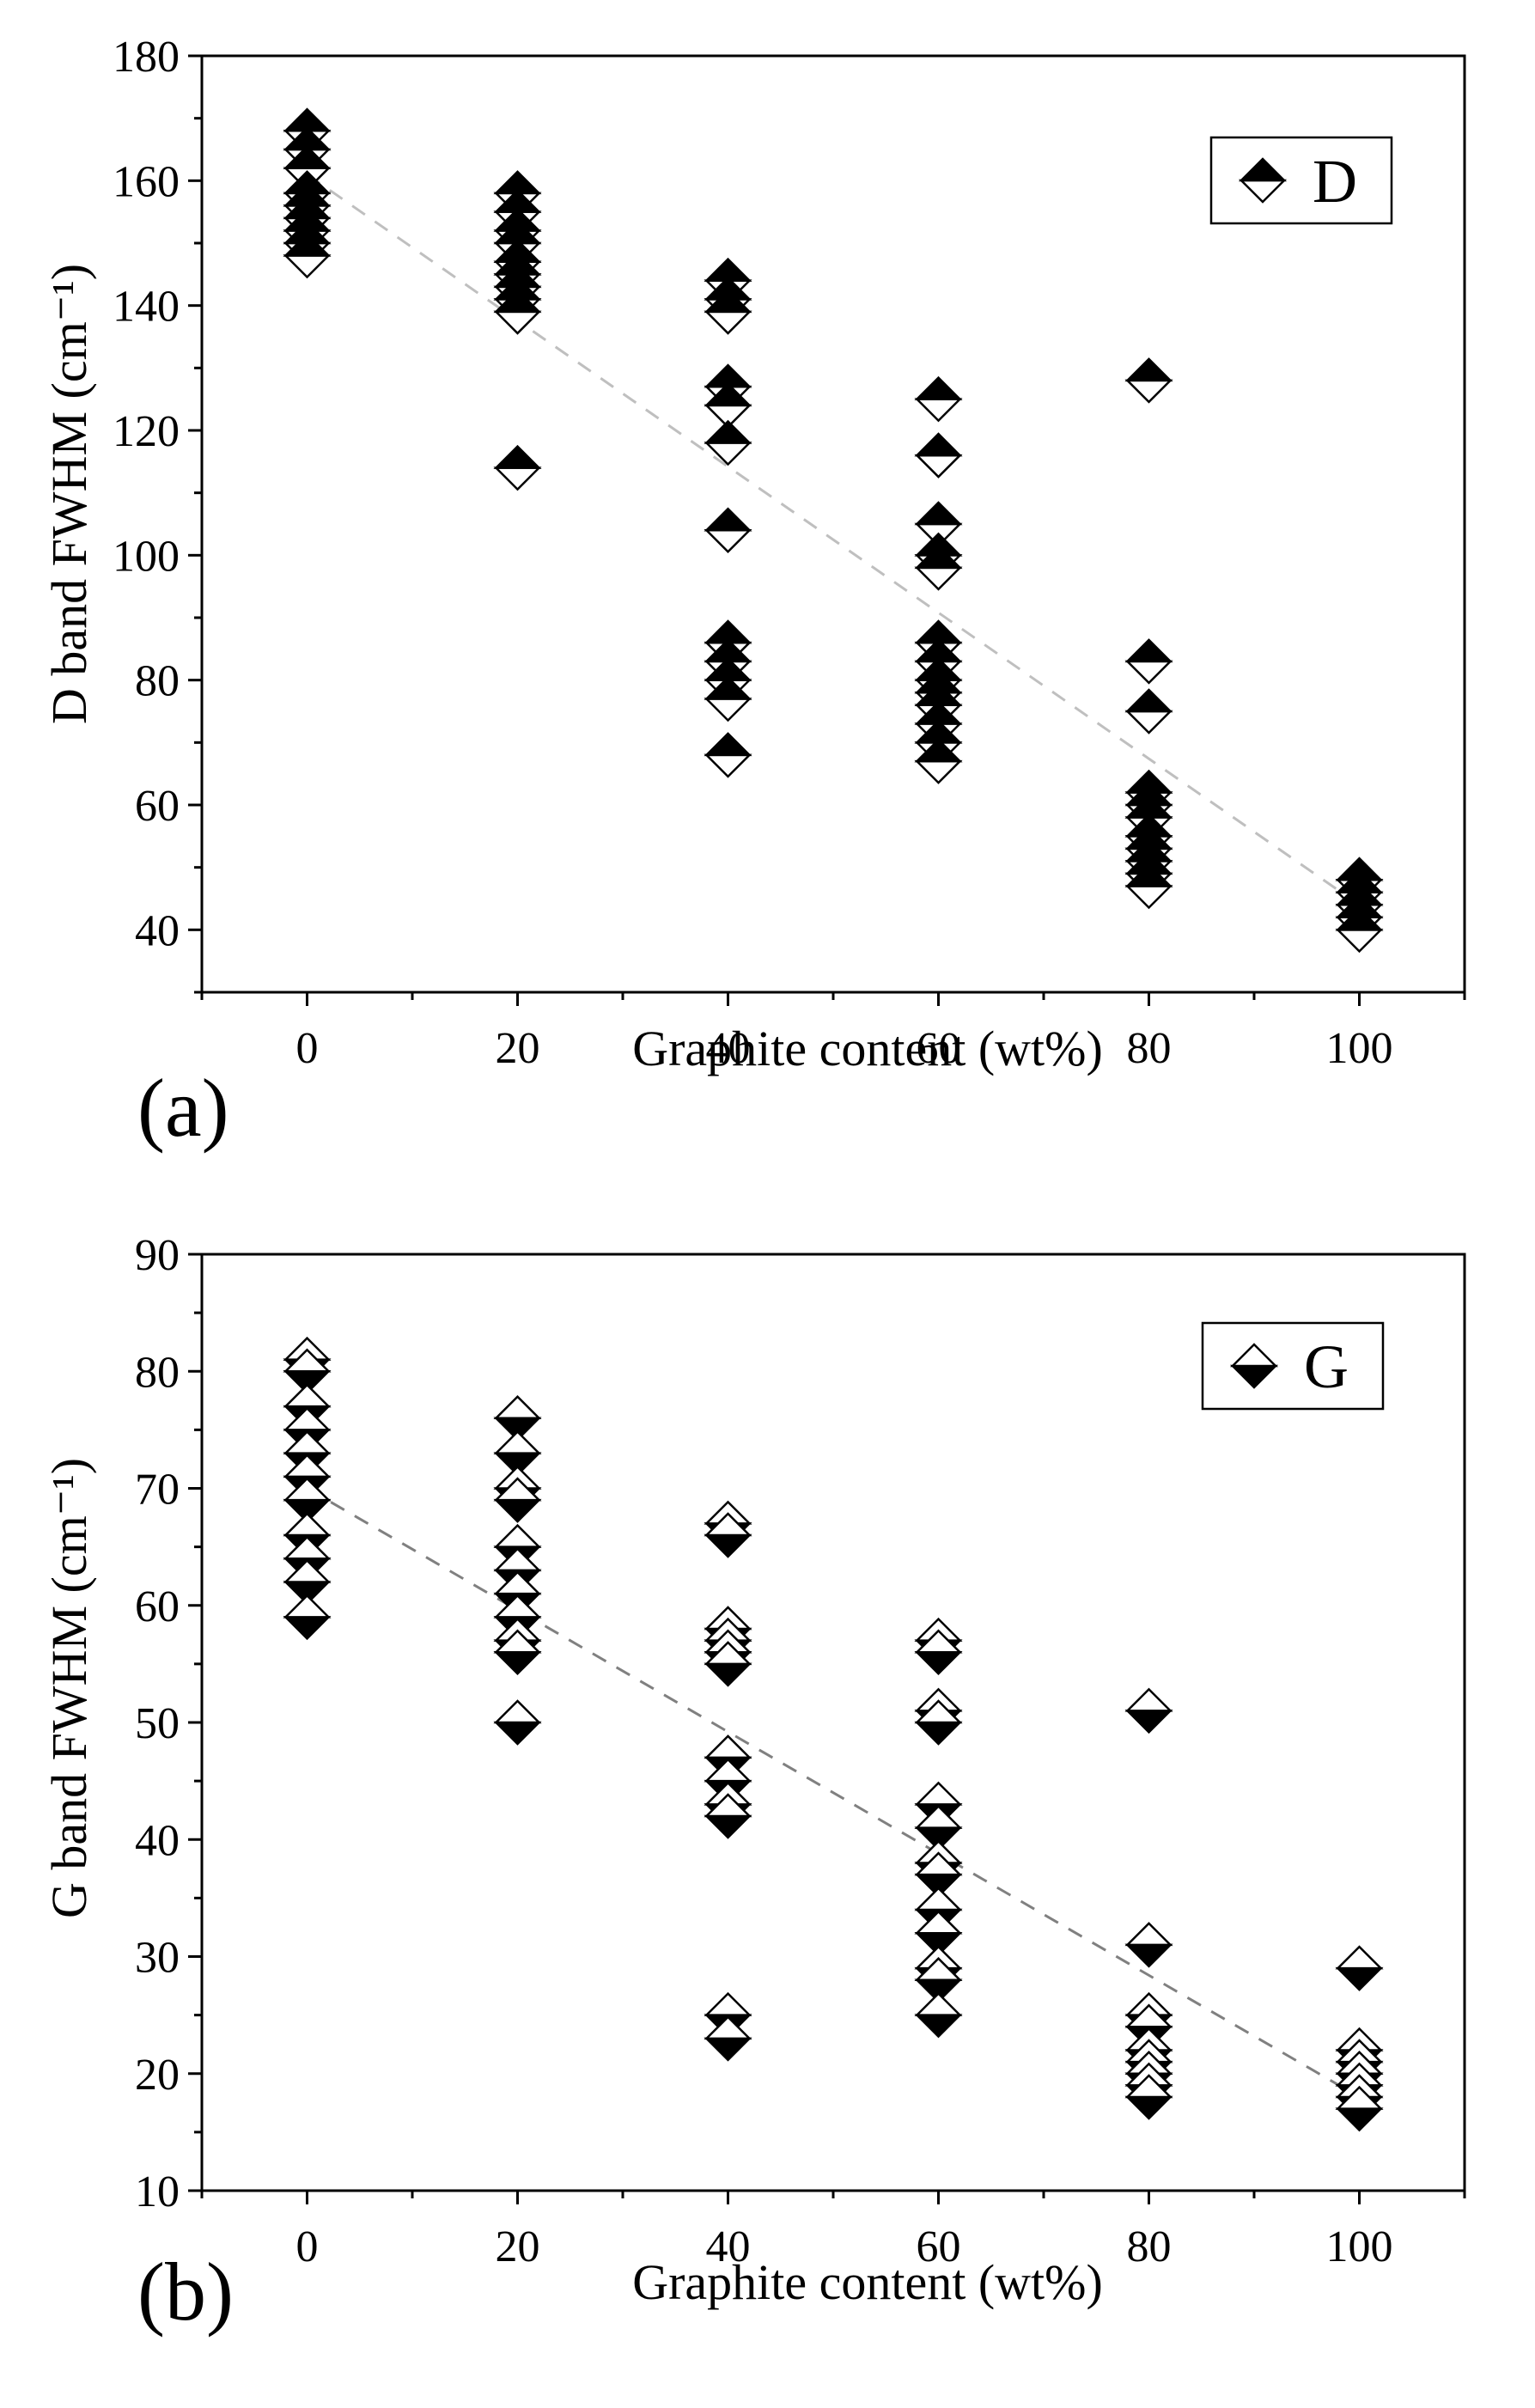 This screenshot has width=1535, height=2408. Describe the element at coordinates (157, 1723) in the screenshot. I see `y-tick-label: 50` at that location.